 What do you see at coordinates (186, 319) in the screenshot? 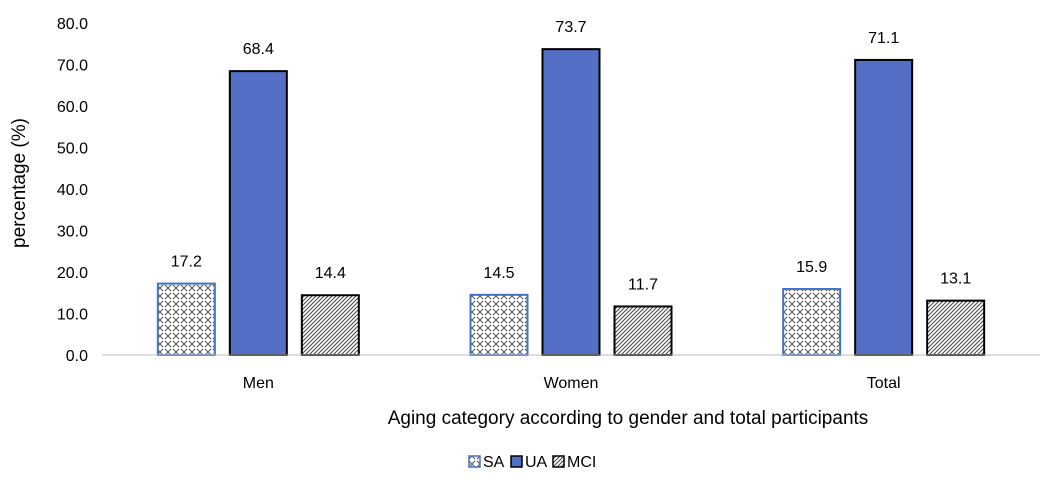
I see `bar-sa-men` at bounding box center [186, 319].